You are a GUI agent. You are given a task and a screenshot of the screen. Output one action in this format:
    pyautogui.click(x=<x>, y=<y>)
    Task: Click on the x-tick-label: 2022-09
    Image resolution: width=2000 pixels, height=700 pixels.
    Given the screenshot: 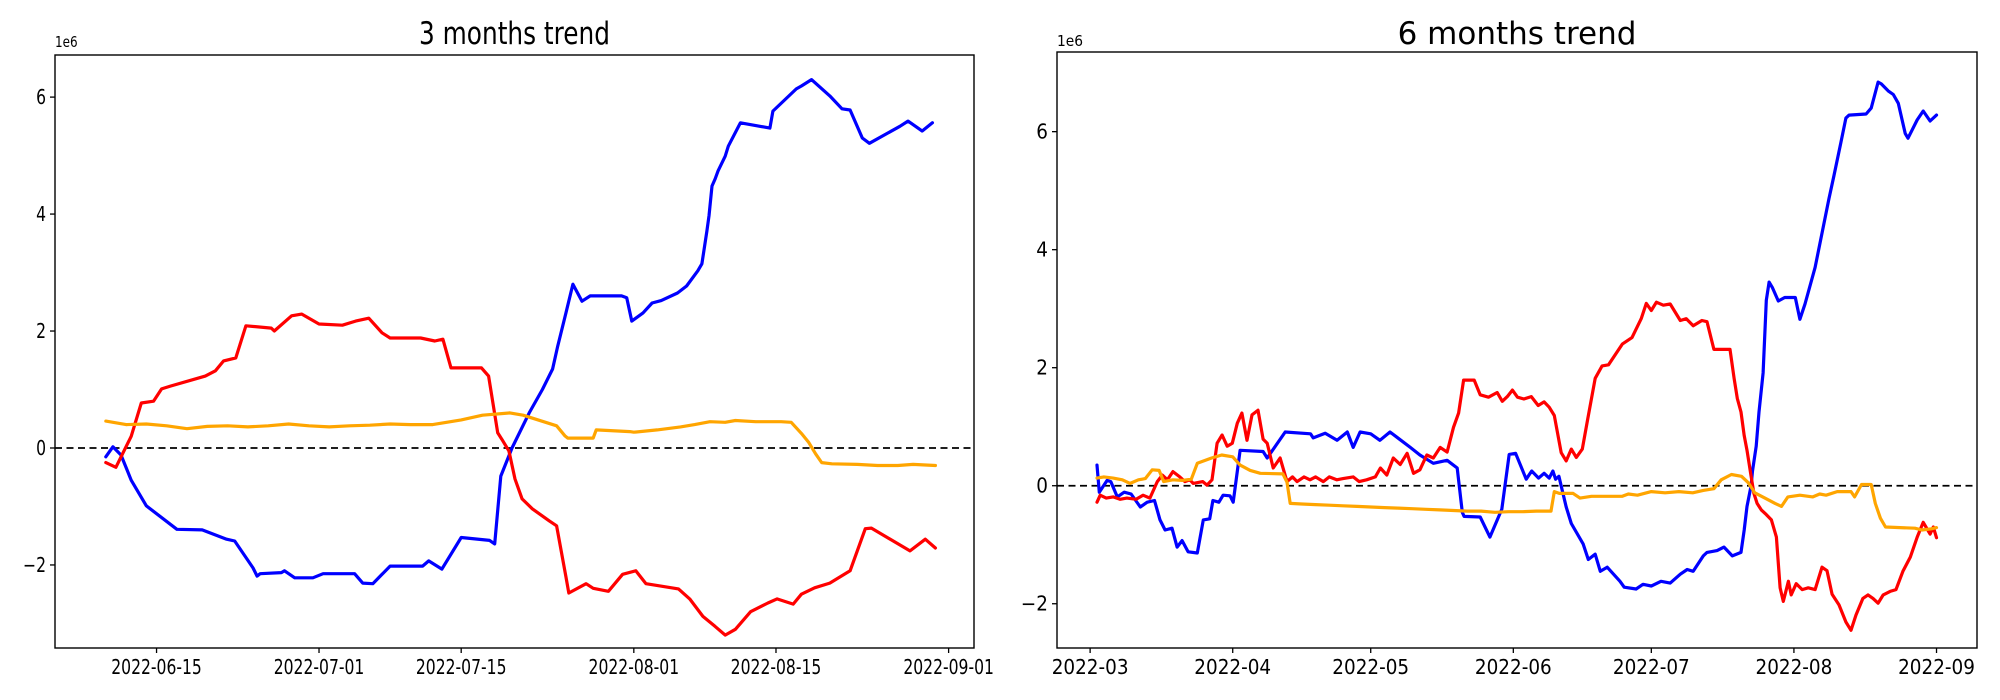 What is the action you would take?
    pyautogui.click(x=1936, y=667)
    